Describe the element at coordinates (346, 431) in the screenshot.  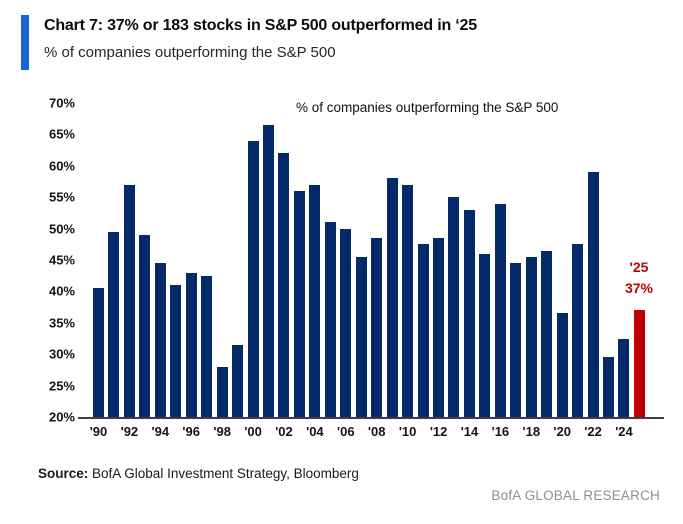
I see `x-tick-label: '06` at that location.